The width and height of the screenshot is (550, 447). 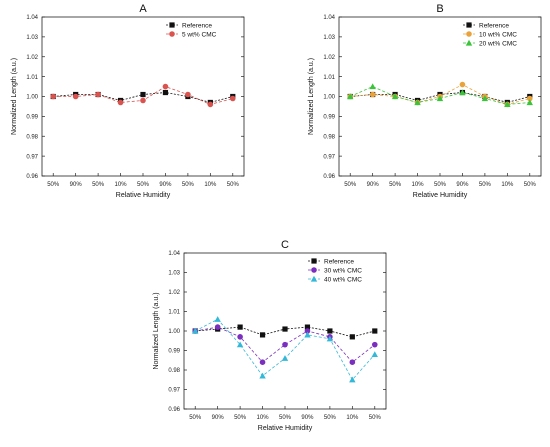 I want to click on legend-label: 40 wt% CMC, so click(x=343, y=279).